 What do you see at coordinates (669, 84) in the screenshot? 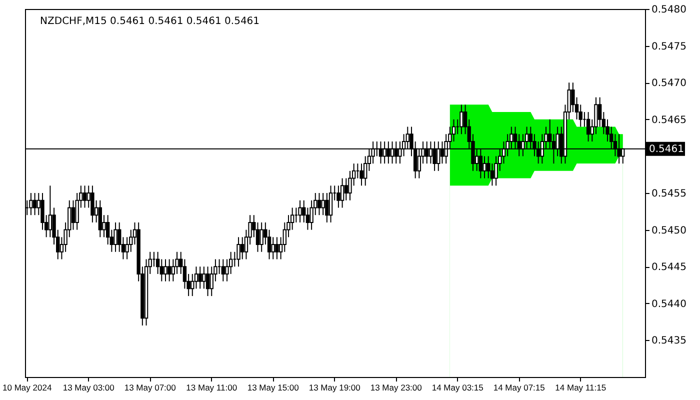
I see `y-tick-label: 0.5470` at bounding box center [669, 84].